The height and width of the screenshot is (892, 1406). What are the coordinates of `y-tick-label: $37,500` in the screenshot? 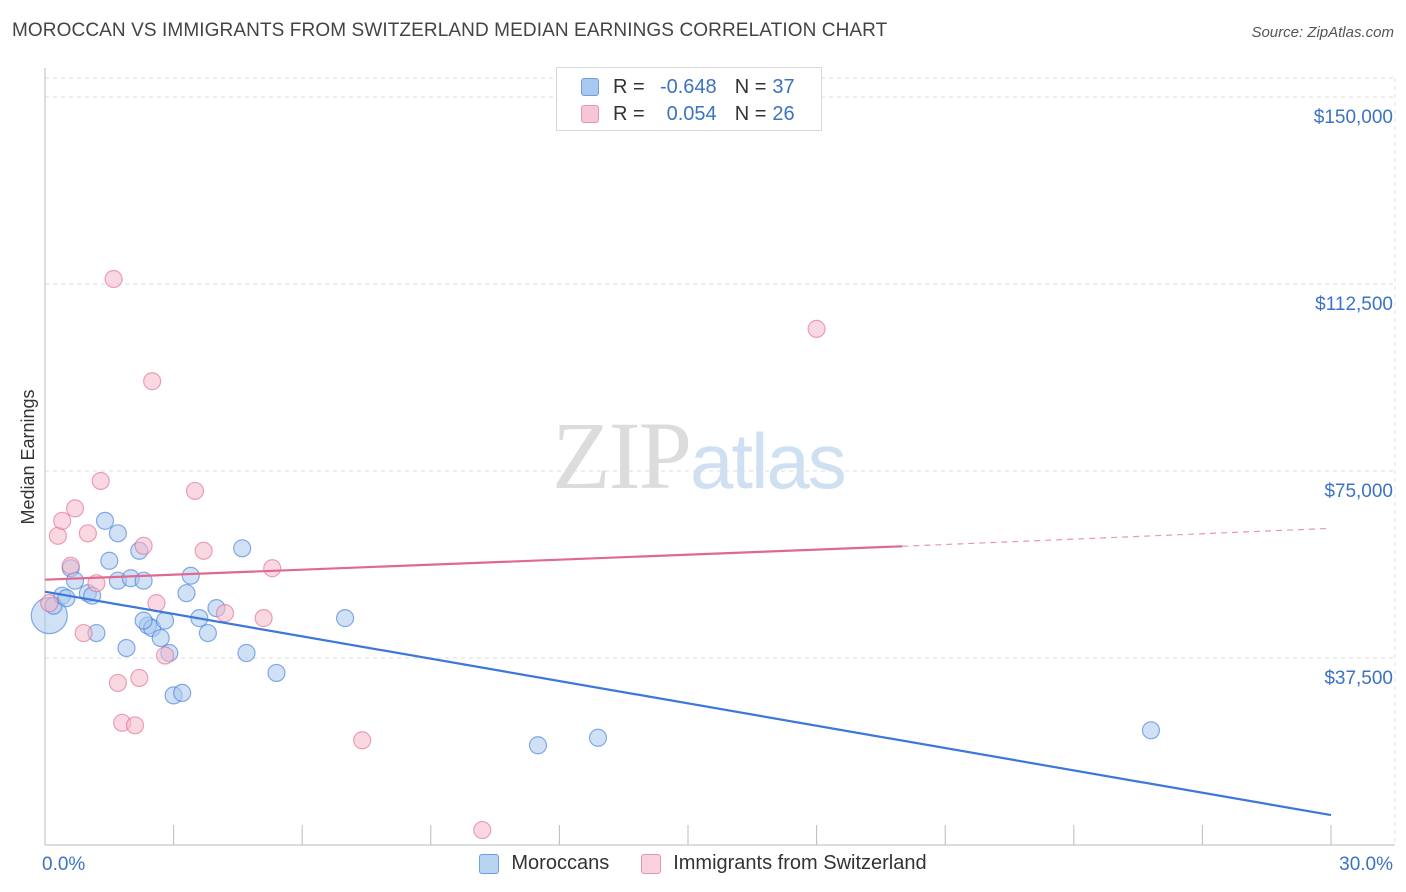 It's located at (1358, 678).